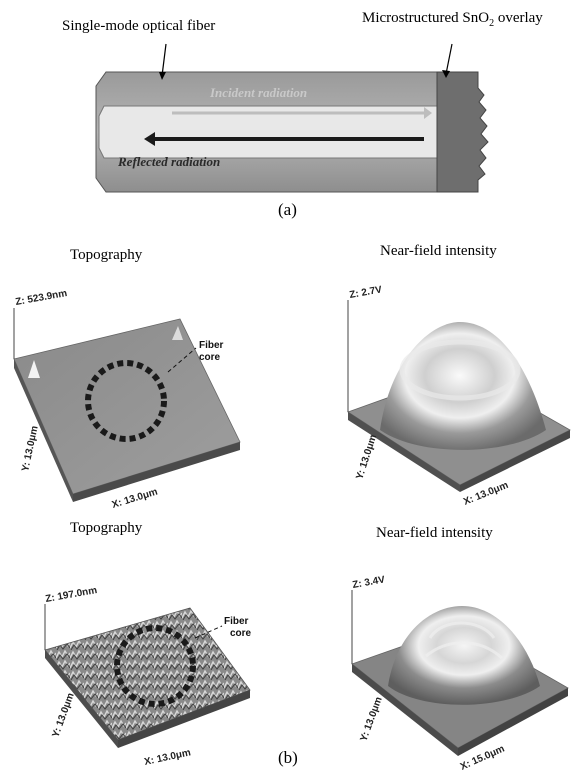 This screenshot has width=584, height=776. I want to click on z-label-topo-bottom: Z: 197.0nm, so click(71, 595).